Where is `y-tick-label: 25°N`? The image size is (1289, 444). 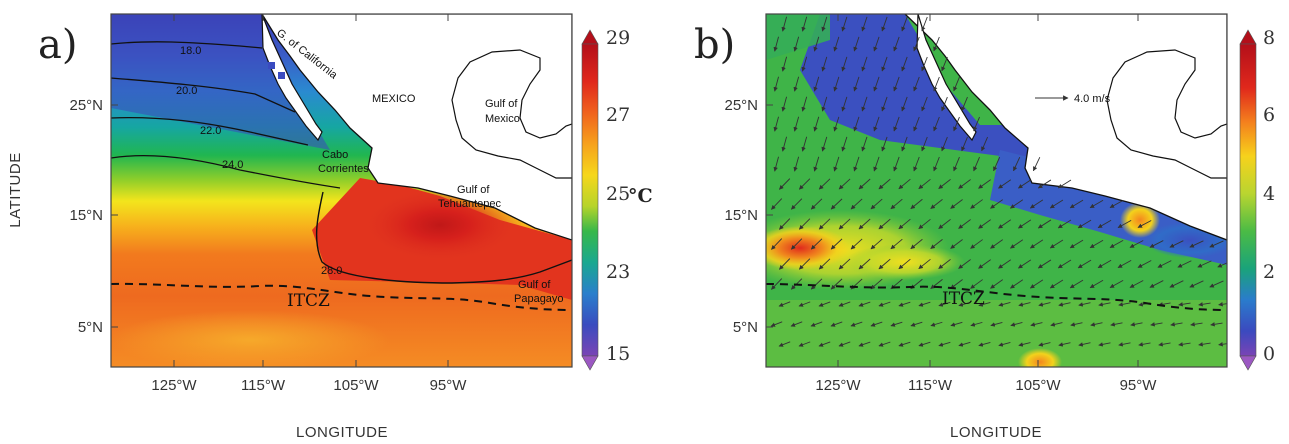
y-tick-label: 25°N is located at coordinates (86, 105).